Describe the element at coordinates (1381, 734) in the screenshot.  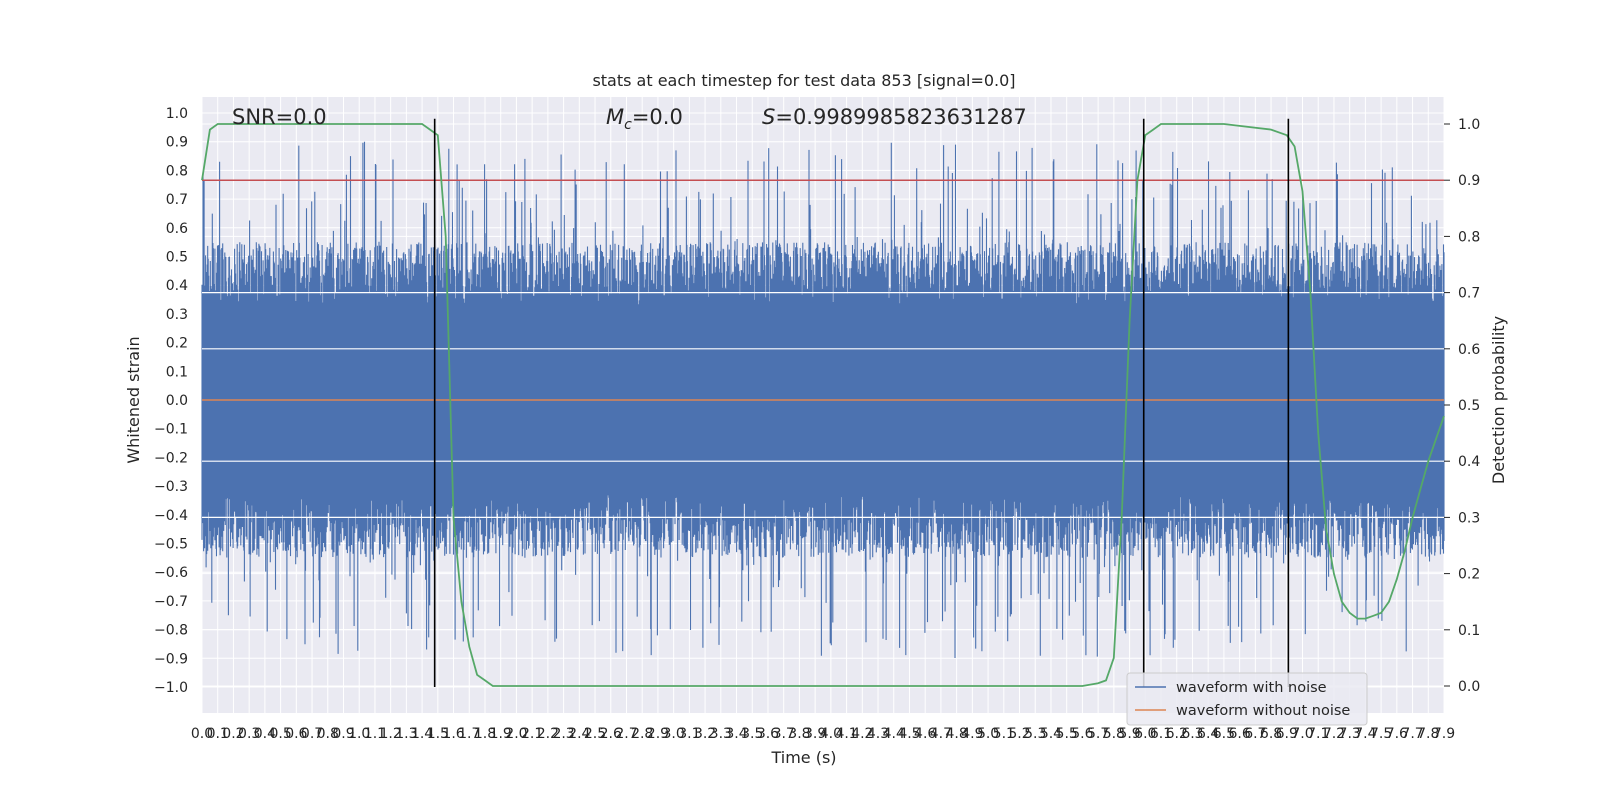
I see `x-tick-label: 7.5` at that location.